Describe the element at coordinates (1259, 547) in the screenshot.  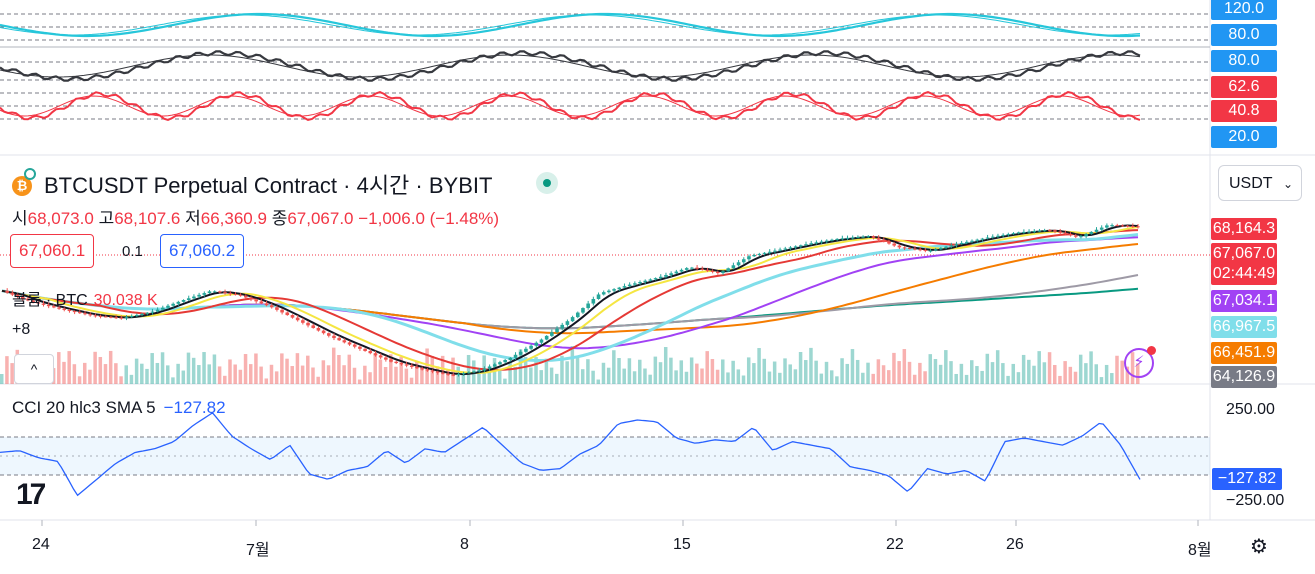
I see `gear-icon: ⚙` at that location.